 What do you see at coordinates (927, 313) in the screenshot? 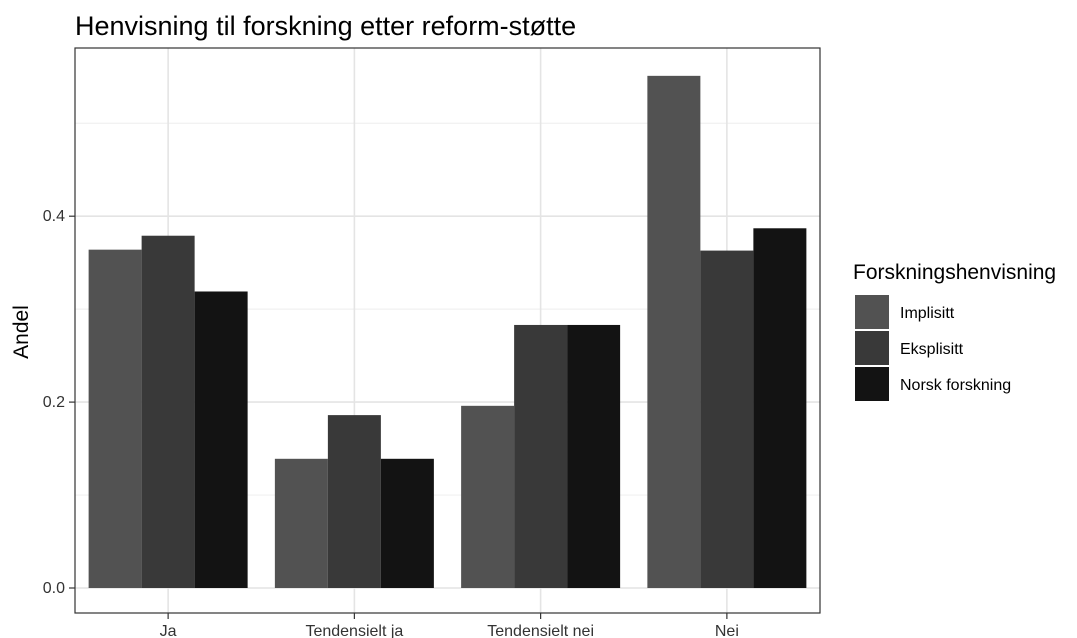
I see `legend-label: Implisitt` at bounding box center [927, 313].